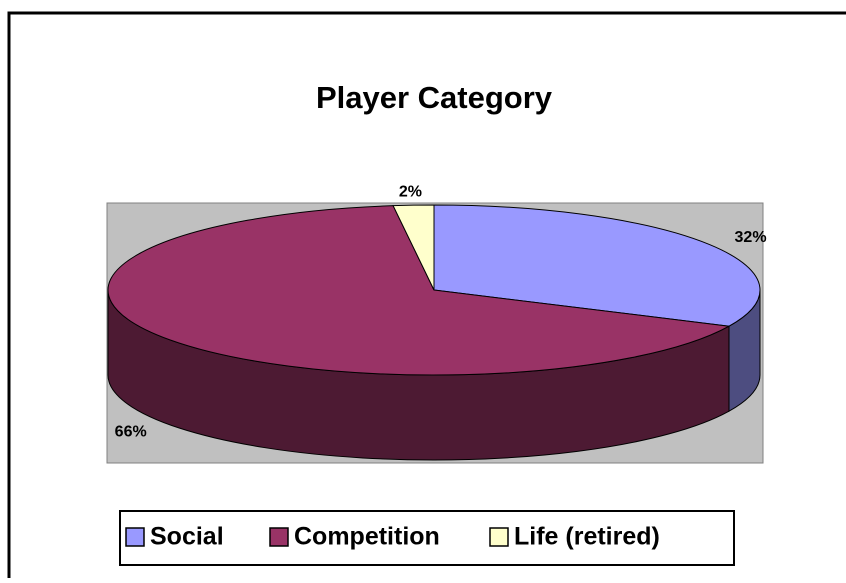  I want to click on legend, so click(427, 538).